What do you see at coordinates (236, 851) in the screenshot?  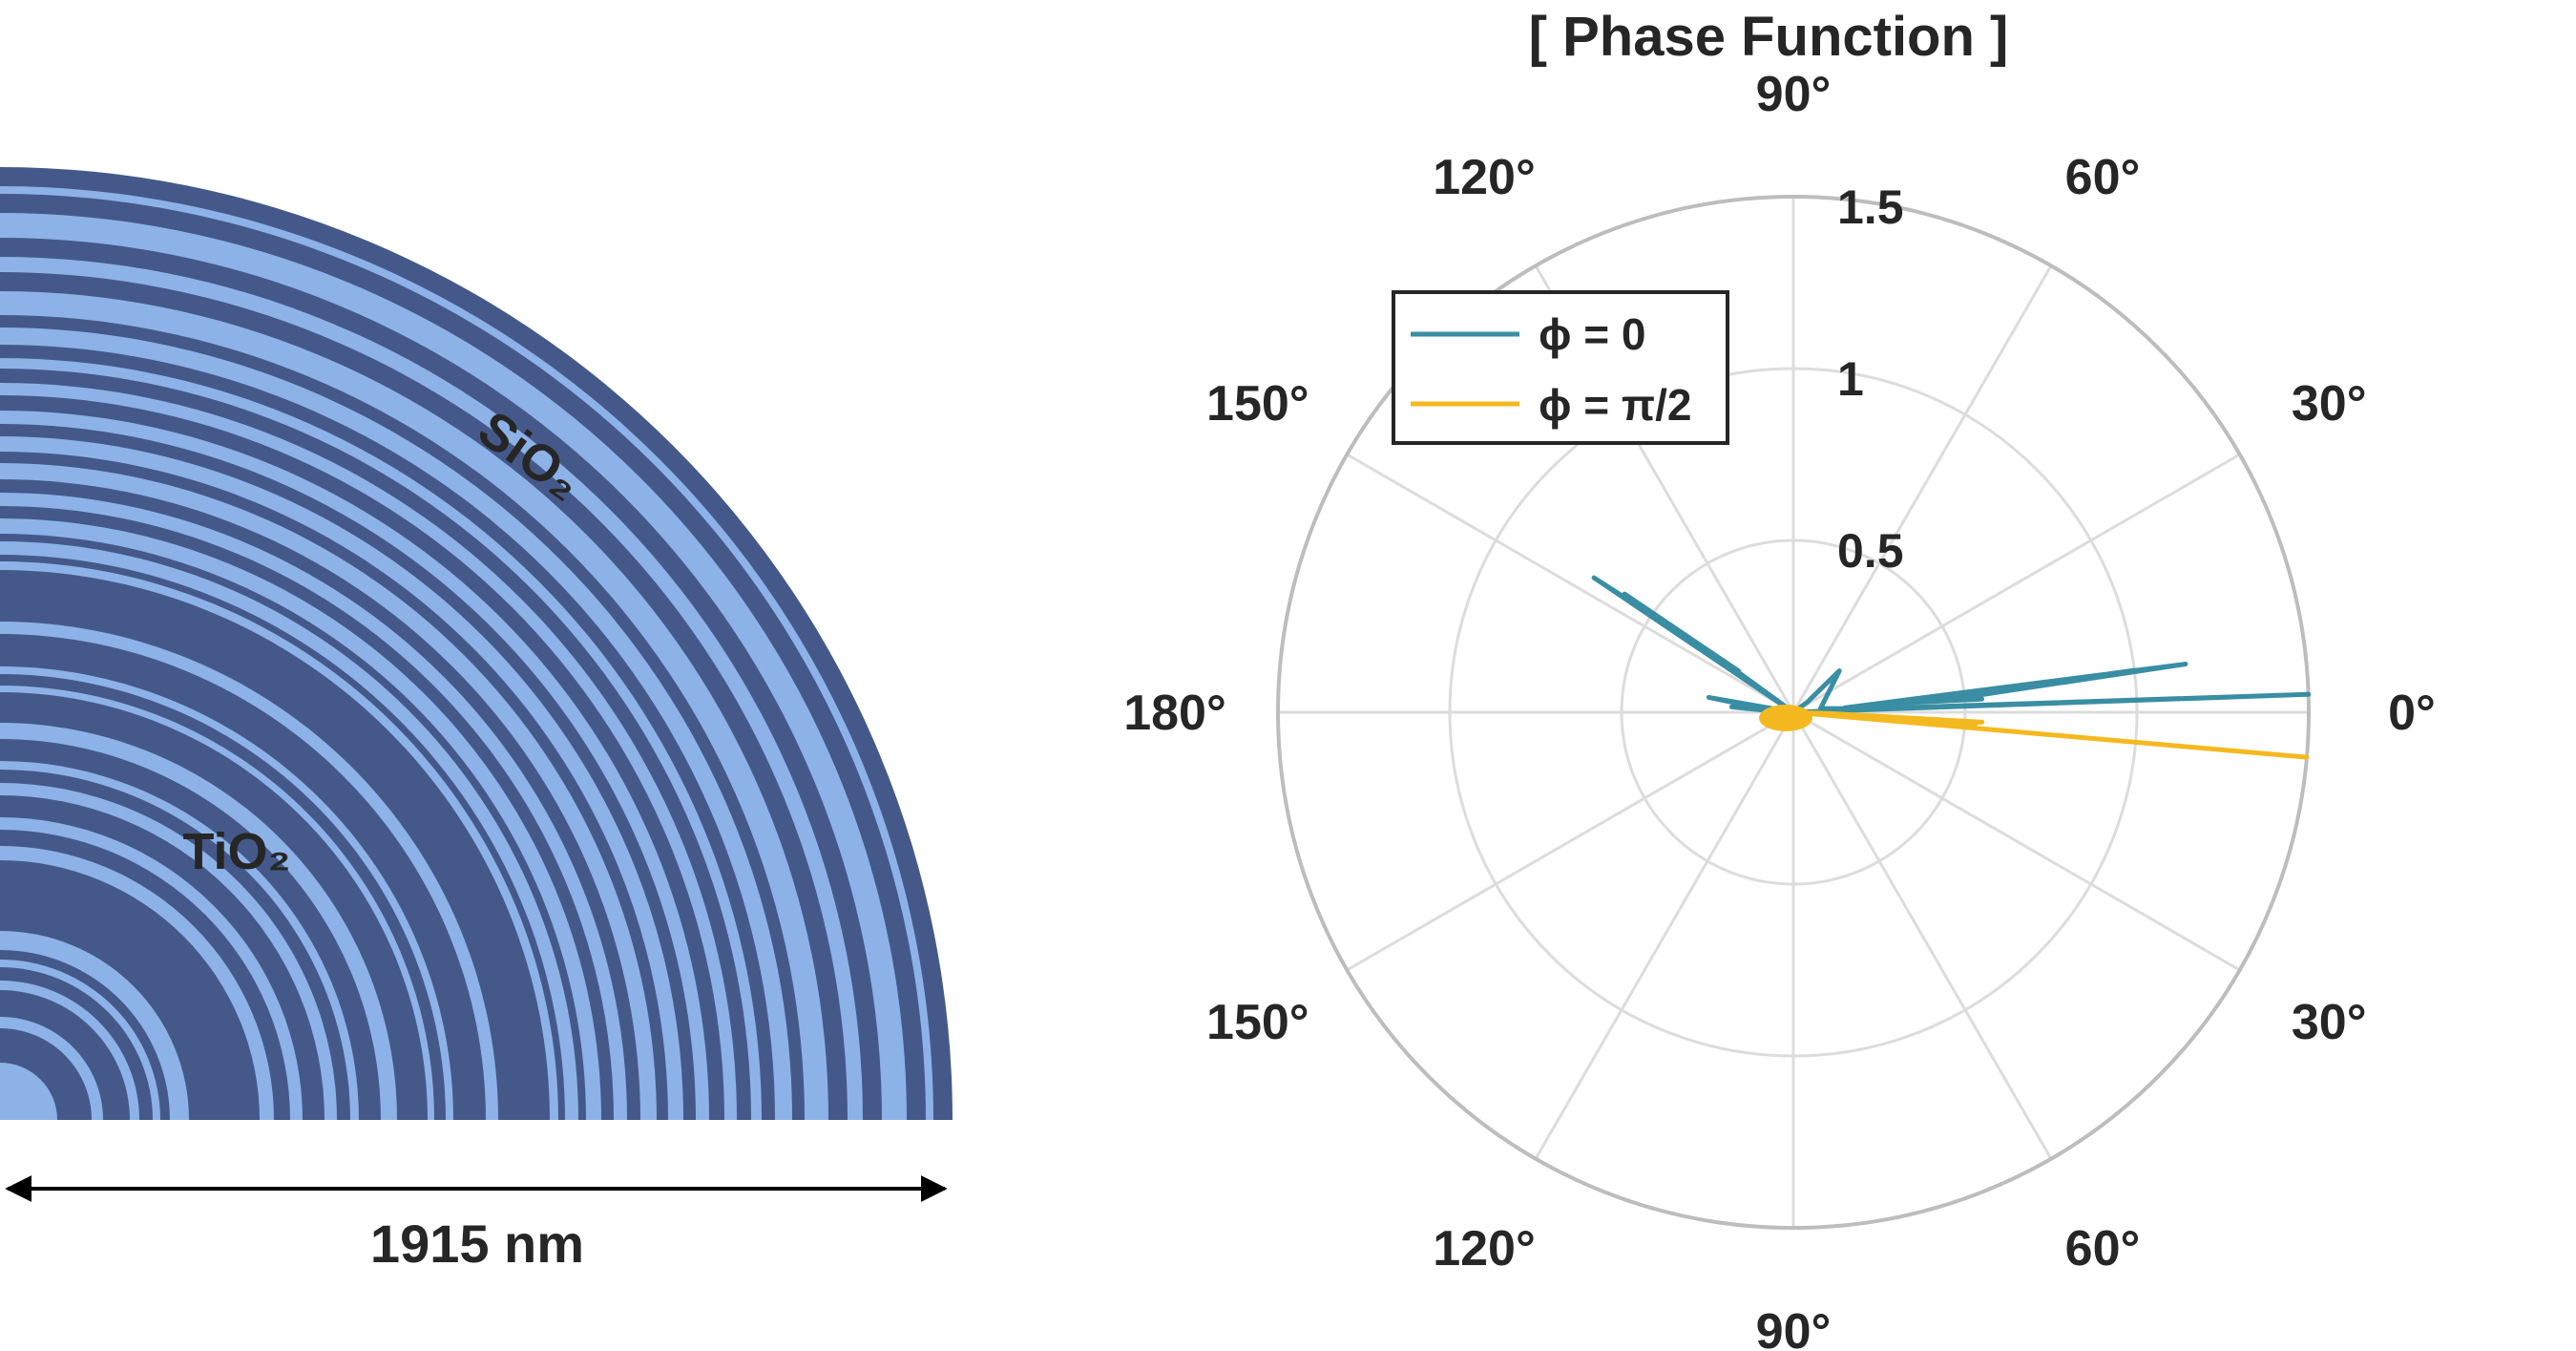 I see `tio2-label: TiO₂` at bounding box center [236, 851].